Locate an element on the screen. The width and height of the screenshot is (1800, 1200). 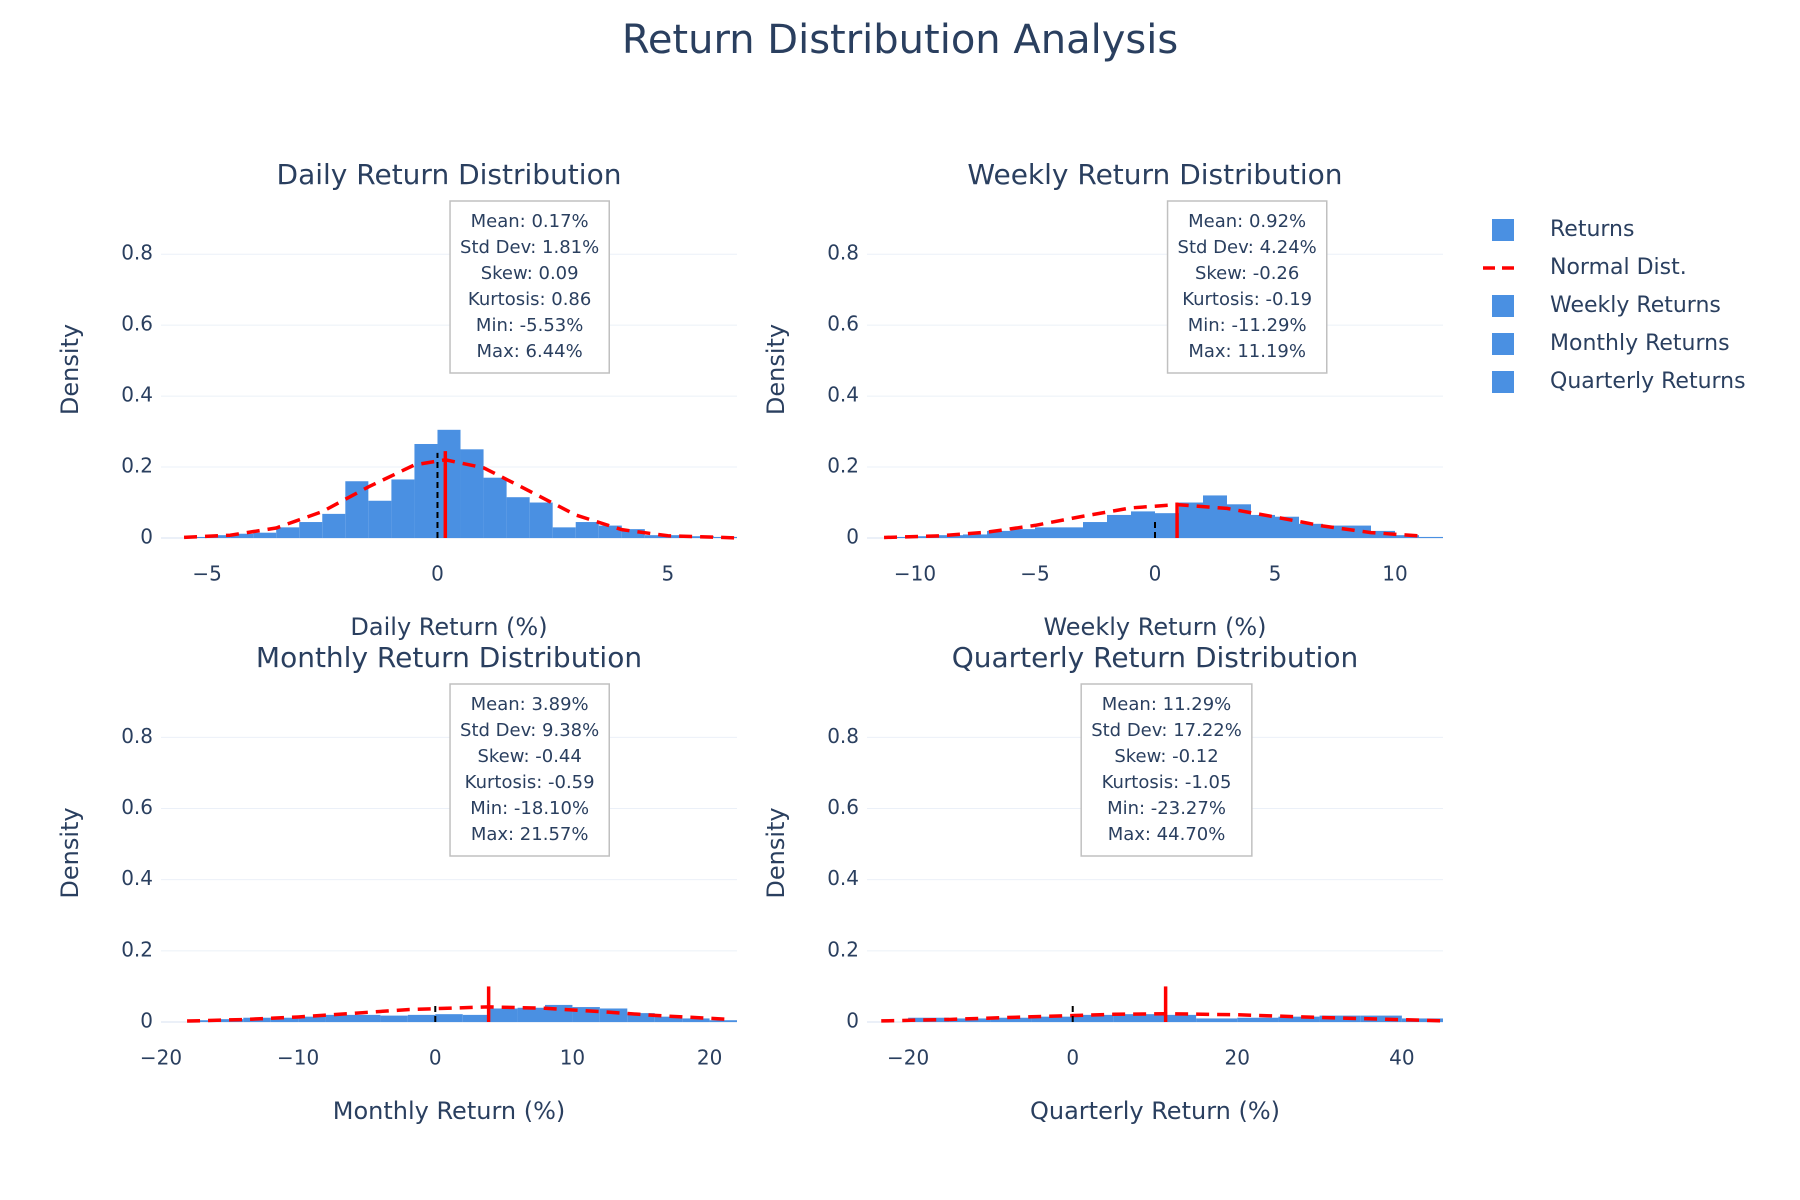
x-tick-label: −20 is located at coordinates (161, 1058).